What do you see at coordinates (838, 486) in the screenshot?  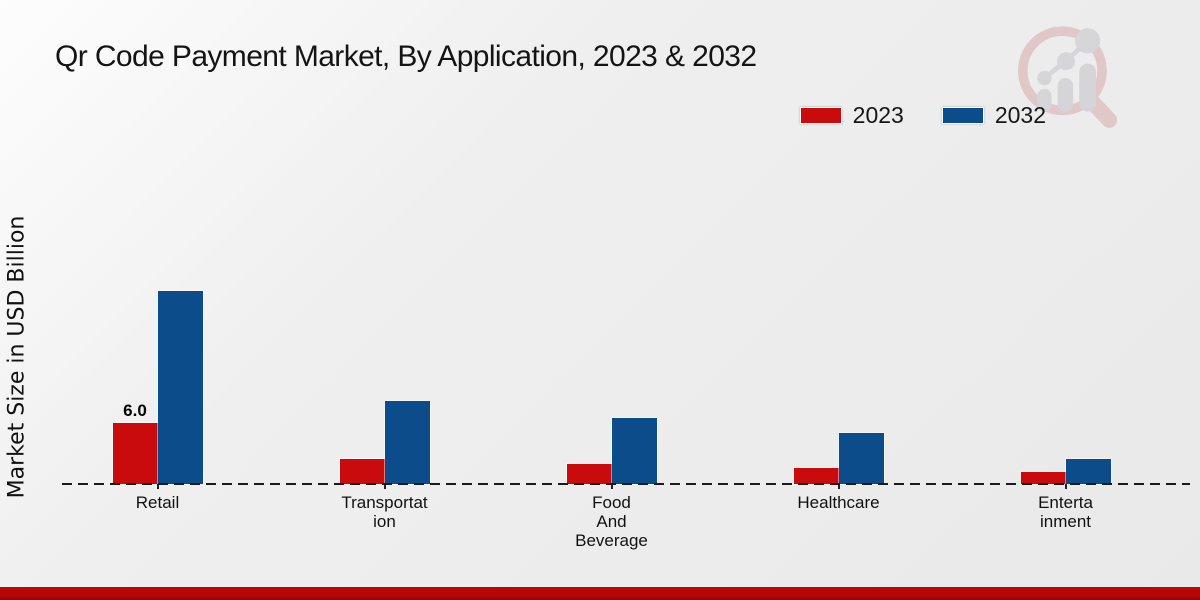 I see `axis-tick-healthcare` at bounding box center [838, 486].